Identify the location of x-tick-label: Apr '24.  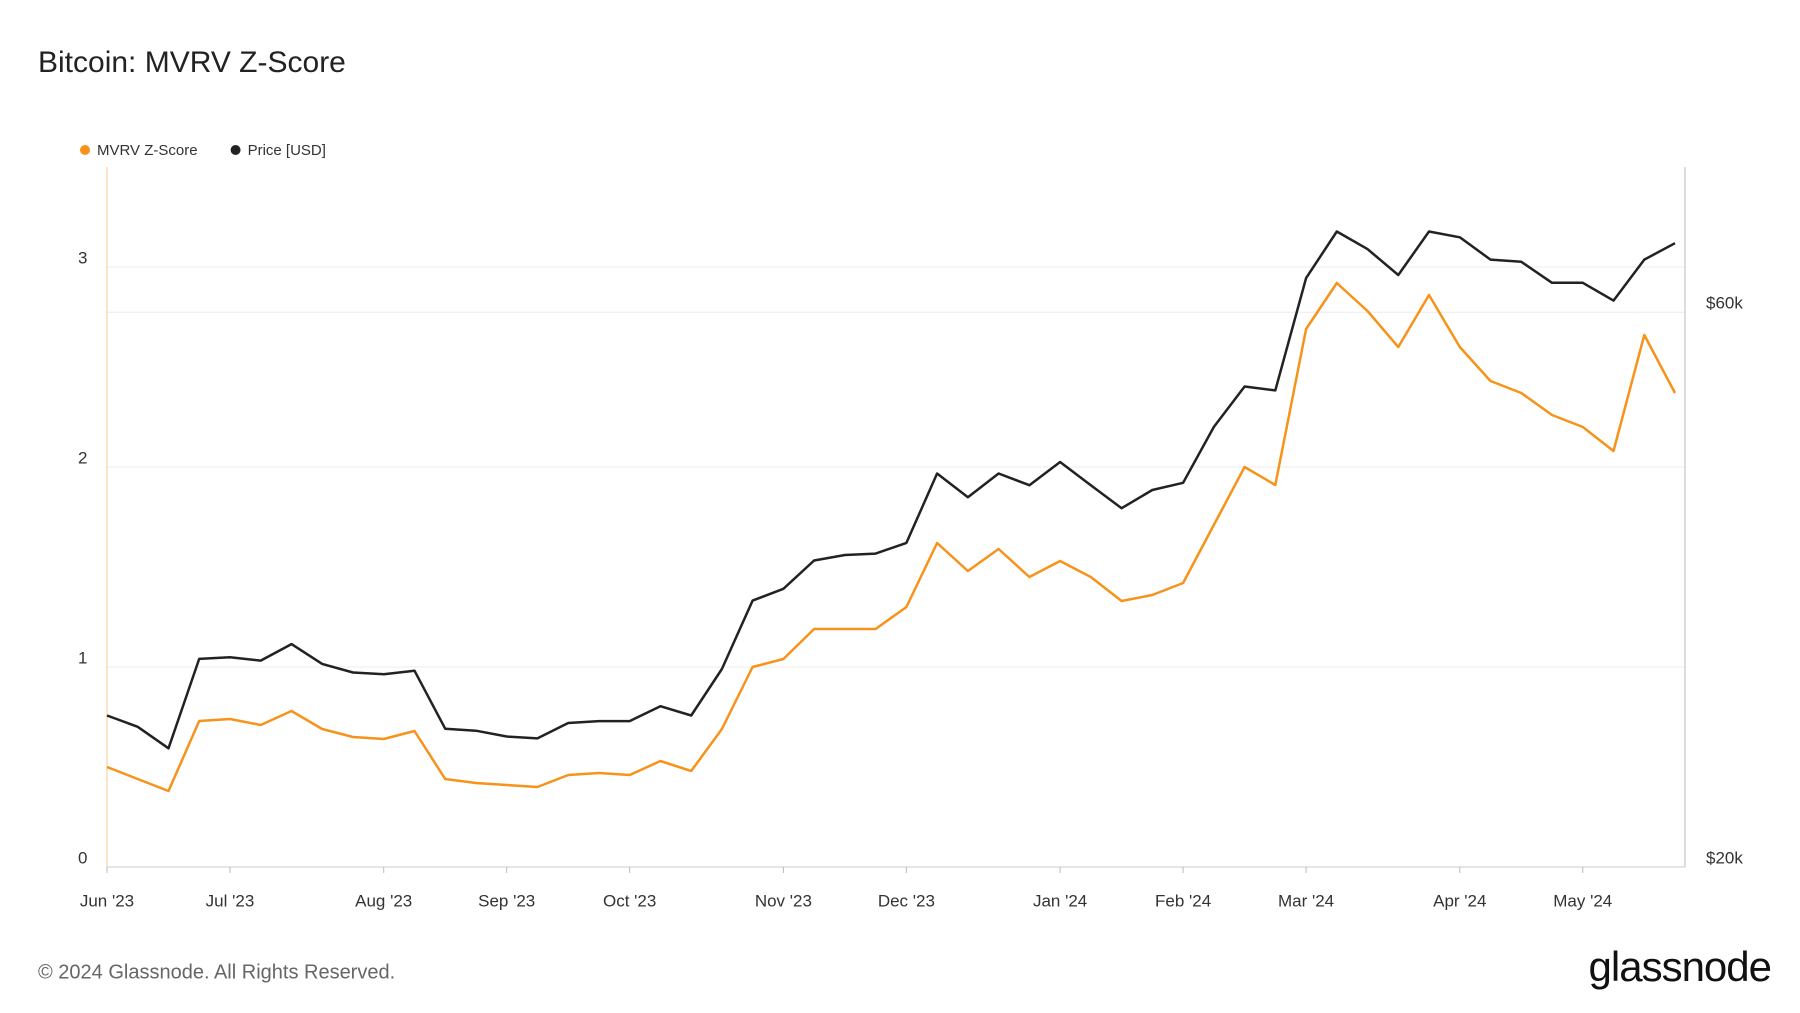
(1459, 900).